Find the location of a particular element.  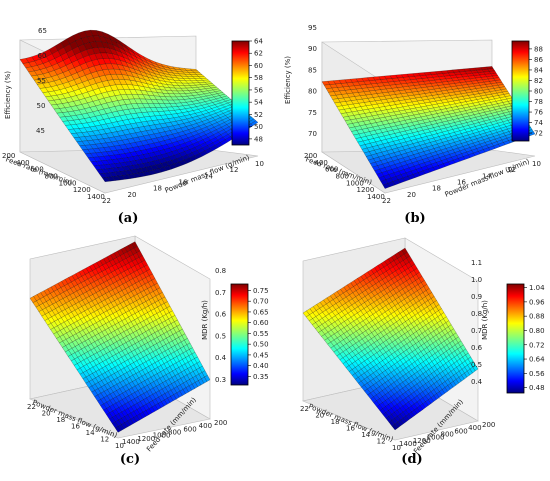

z-tick-label: 55 is located at coordinates (41, 81).